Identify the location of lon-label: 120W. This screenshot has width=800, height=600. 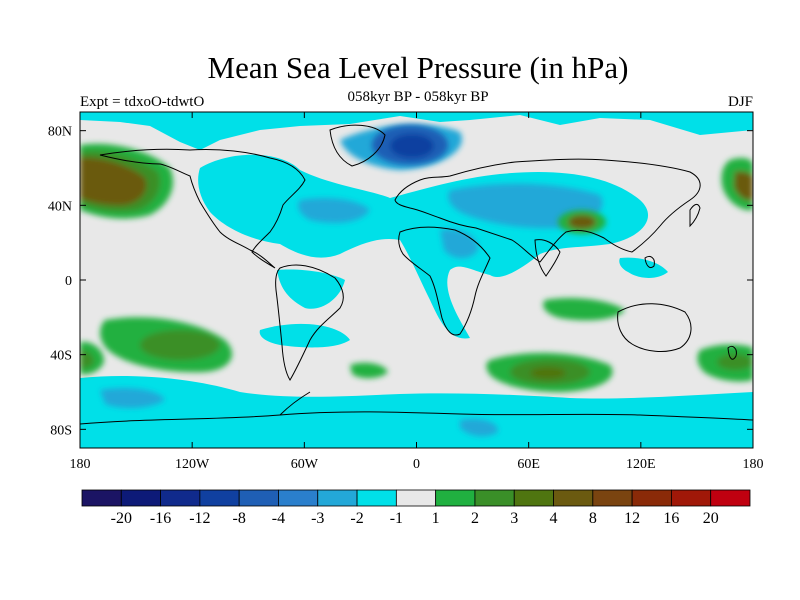
(192, 464).